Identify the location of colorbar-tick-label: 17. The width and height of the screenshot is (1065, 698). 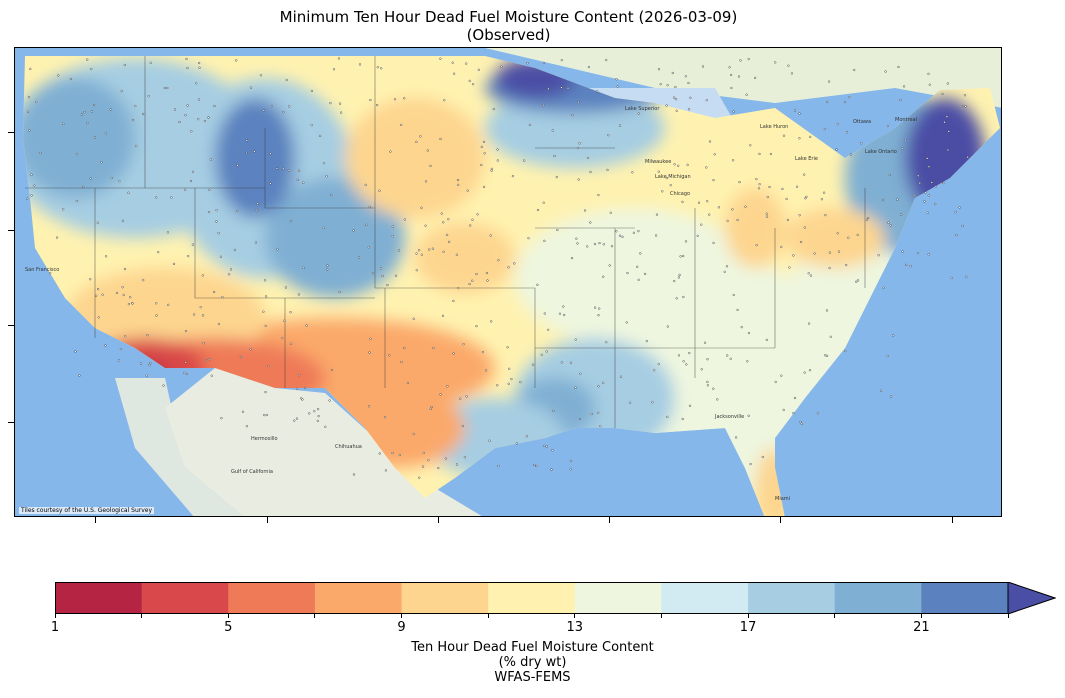
(748, 627).